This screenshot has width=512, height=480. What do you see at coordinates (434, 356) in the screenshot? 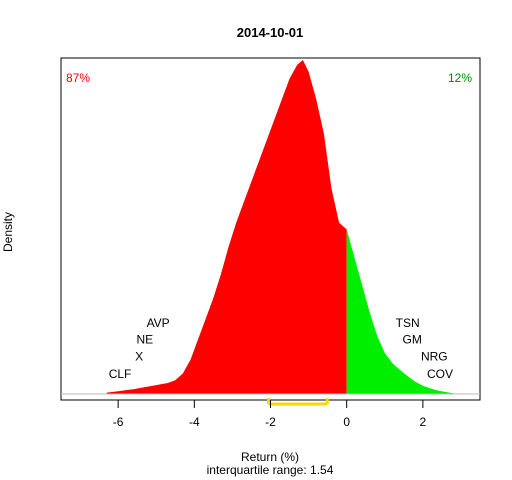
I see `stock-label: NRG` at bounding box center [434, 356].